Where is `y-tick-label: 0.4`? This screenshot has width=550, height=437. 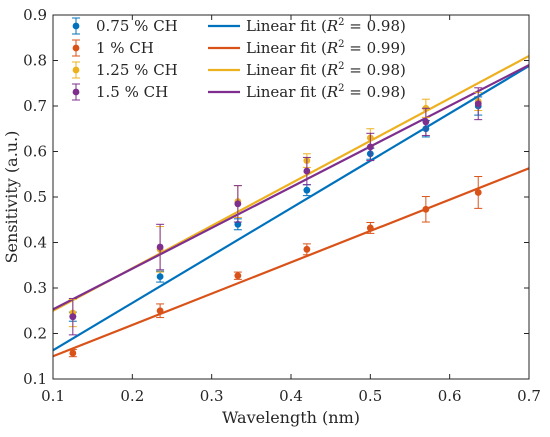
y-tick-label: 0.4 is located at coordinates (35, 243).